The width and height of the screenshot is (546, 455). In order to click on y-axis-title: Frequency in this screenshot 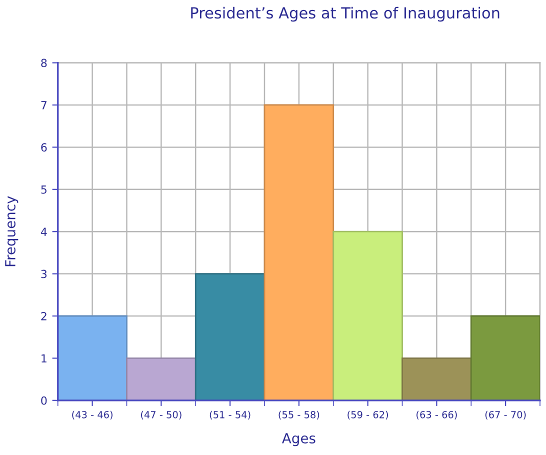, I will do `click(11, 231)`.